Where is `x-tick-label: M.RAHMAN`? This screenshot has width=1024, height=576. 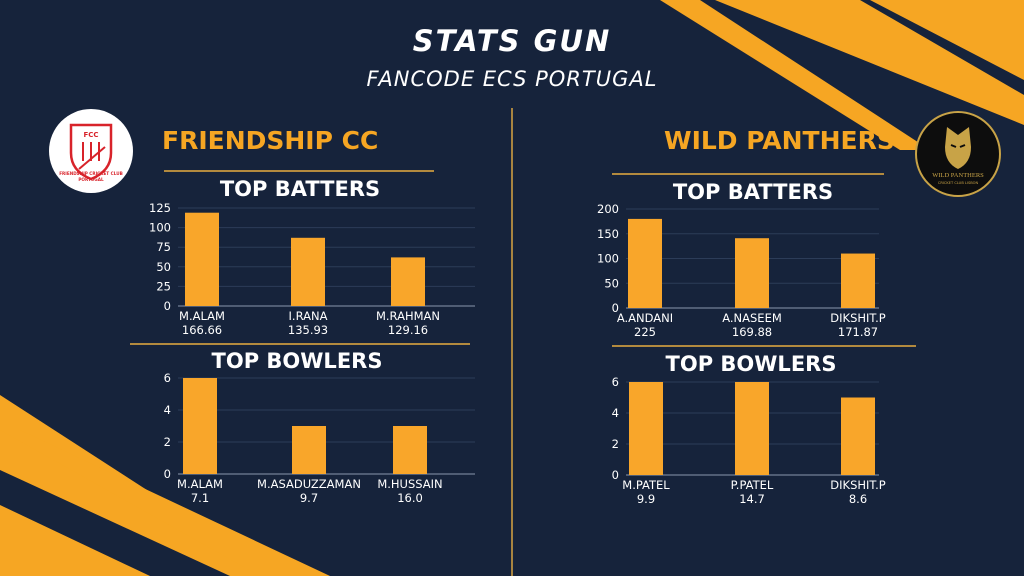
x-tick-label: M.RAHMAN is located at coordinates (408, 316).